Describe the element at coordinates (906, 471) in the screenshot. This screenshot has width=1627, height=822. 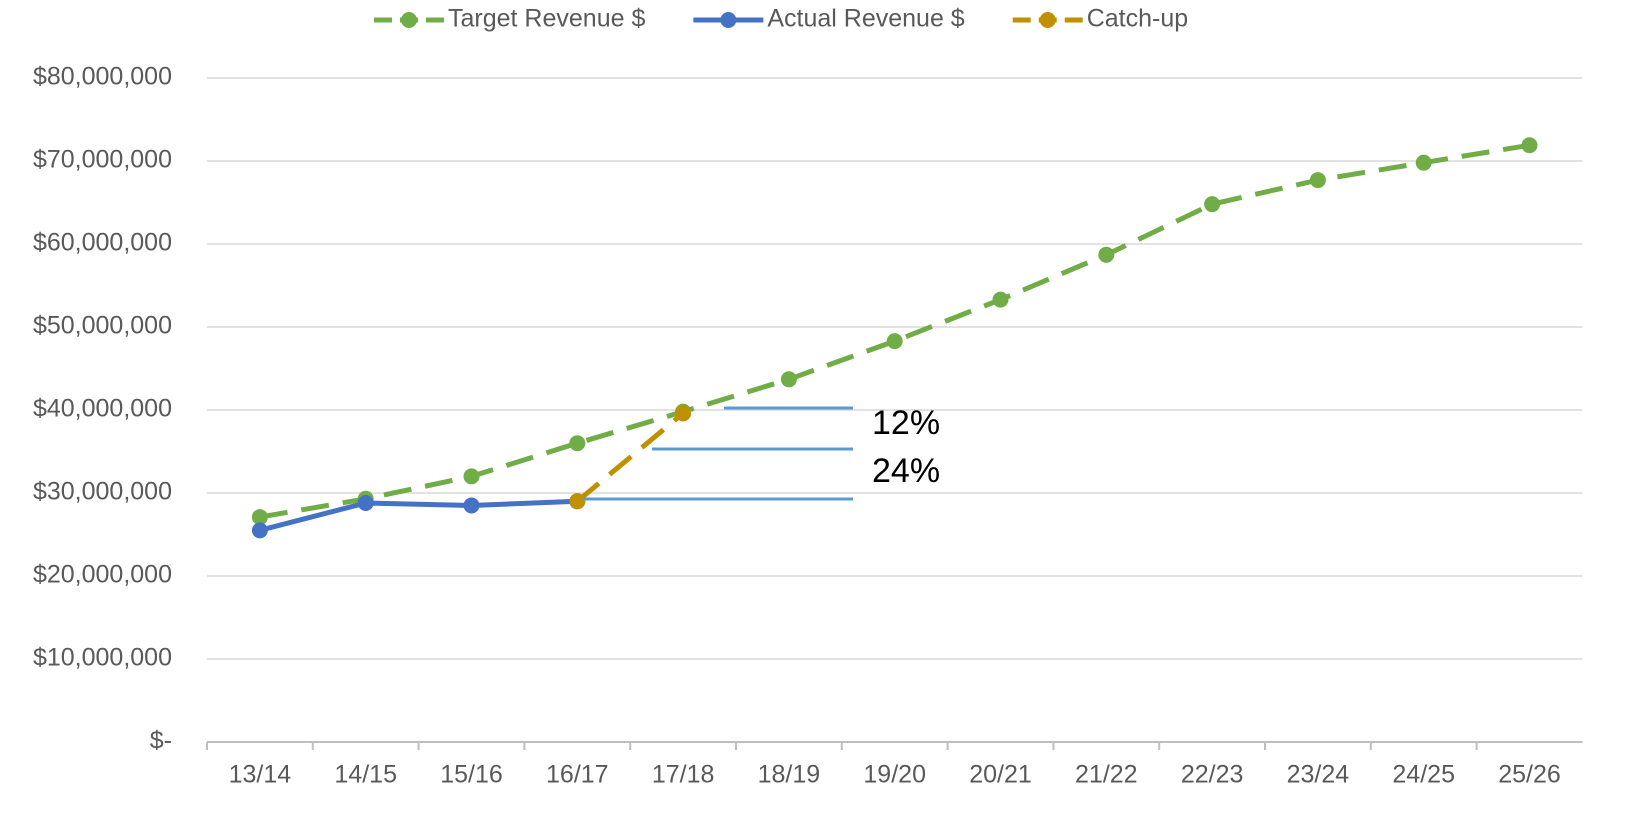
I see `annotation: 24%` at that location.